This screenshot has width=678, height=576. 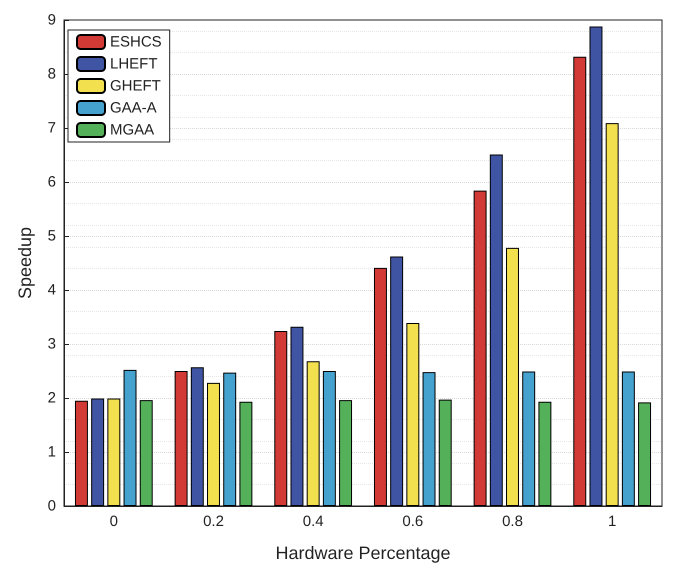 What do you see at coordinates (136, 42) in the screenshot?
I see `legend-label: ESHCS` at bounding box center [136, 42].